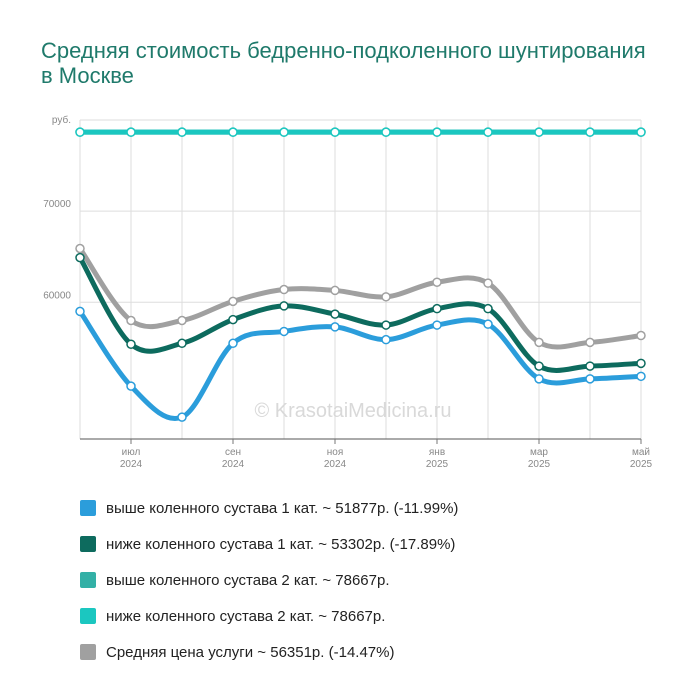 This screenshot has width=700, height=685. I want to click on x-tick-month: янв, so click(437, 452).